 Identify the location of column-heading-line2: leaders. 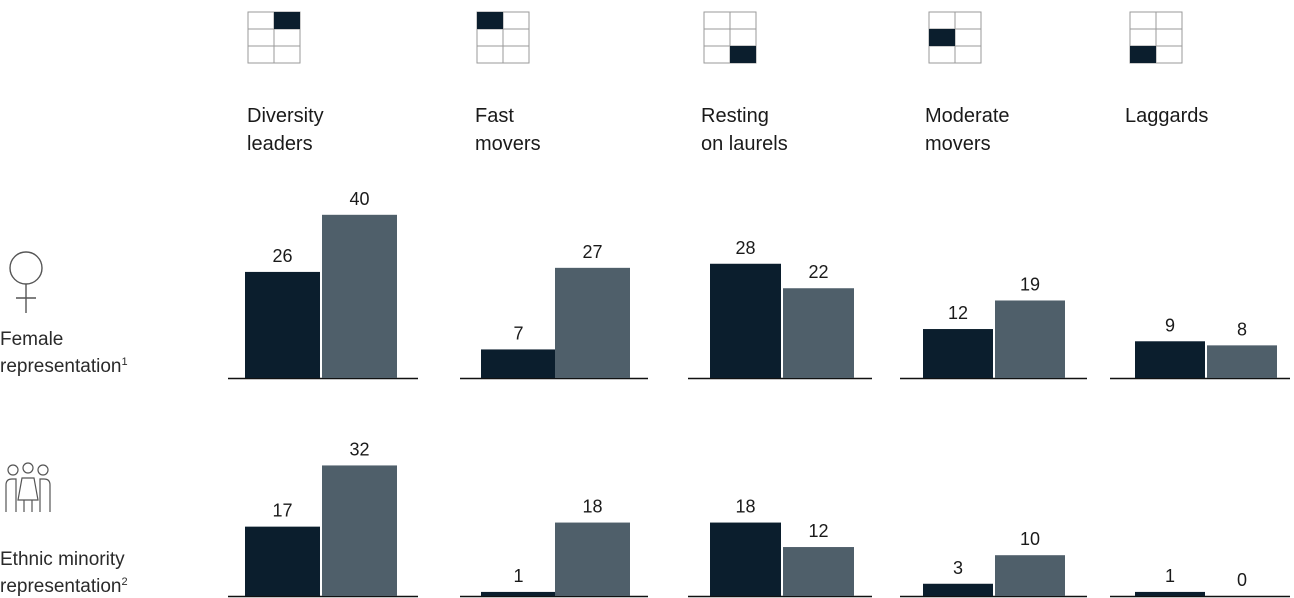
(280, 144).